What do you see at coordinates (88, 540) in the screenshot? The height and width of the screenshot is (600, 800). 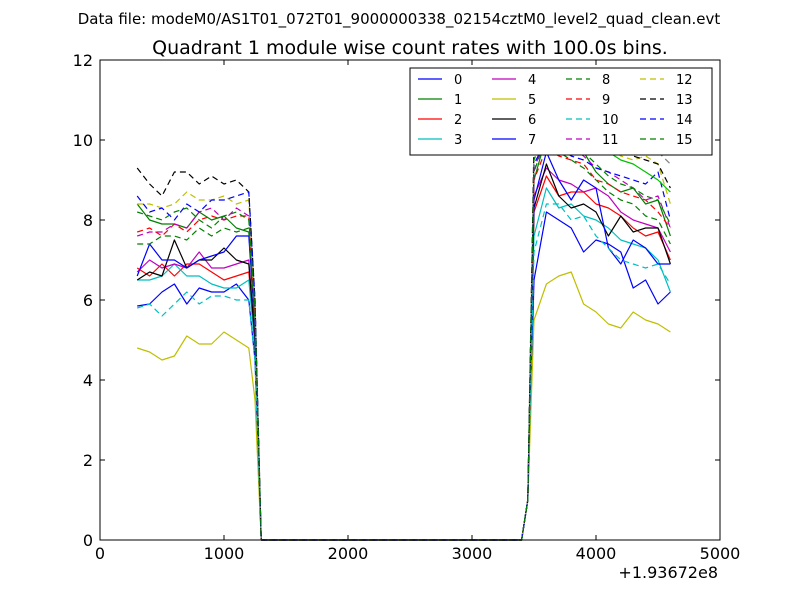 I see `y-tick-label: 0` at bounding box center [88, 540].